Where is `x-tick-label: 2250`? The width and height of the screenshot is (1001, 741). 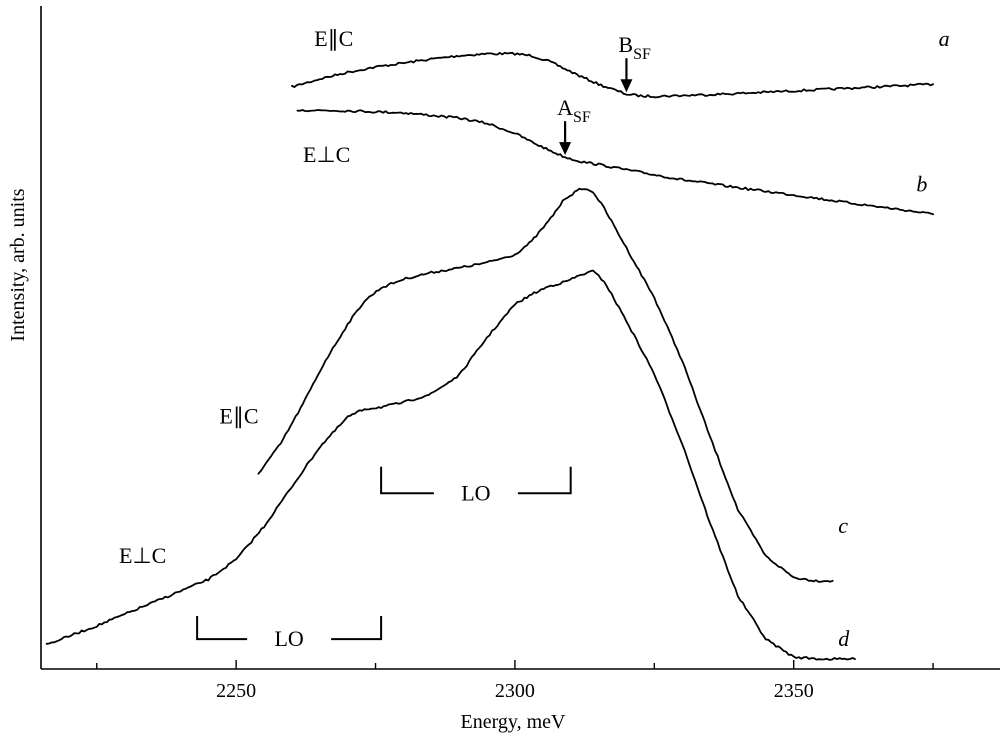 x-tick-label: 2250 is located at coordinates (236, 691).